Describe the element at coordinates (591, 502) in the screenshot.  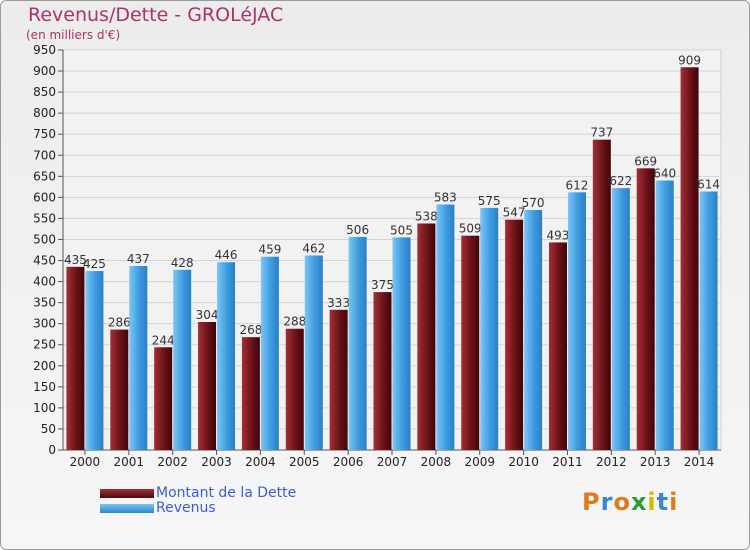
I see `logo-letter: P` at that location.